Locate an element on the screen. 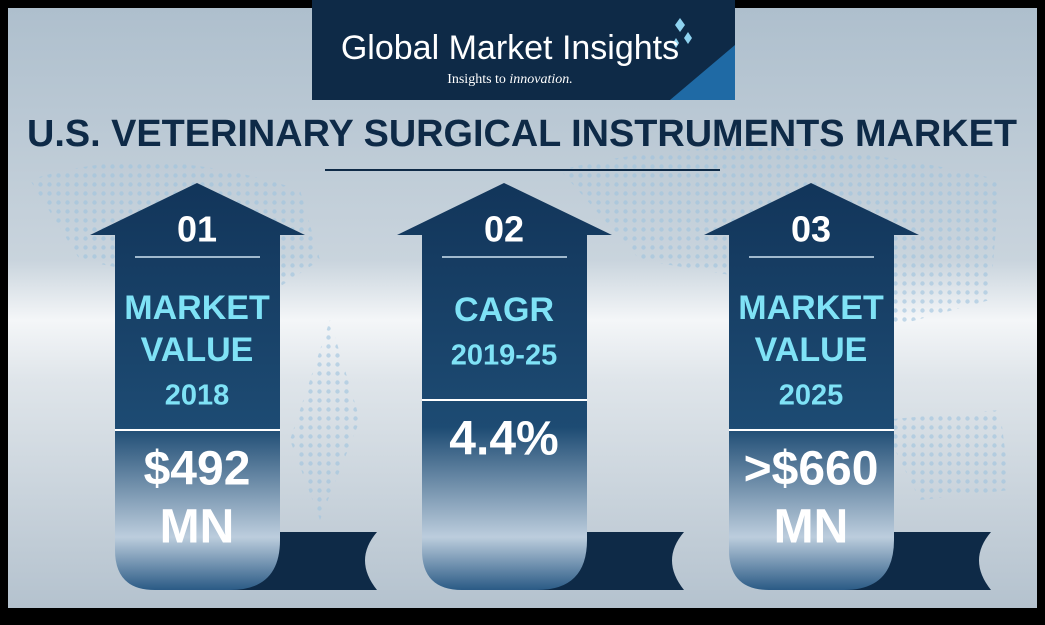 This screenshot has height=625, width=1045. card-label: 2018 is located at coordinates (197, 396).